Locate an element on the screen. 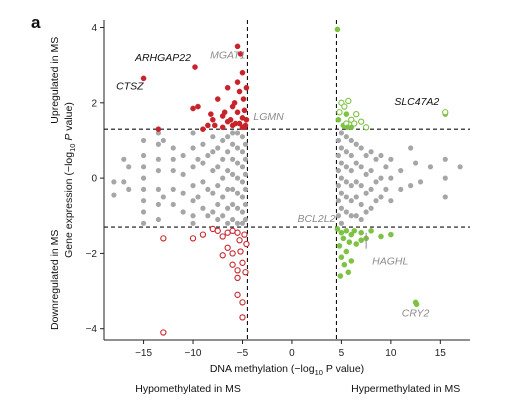 The height and width of the screenshot is (414, 518). x-tick-label: 5 is located at coordinates (342, 353).